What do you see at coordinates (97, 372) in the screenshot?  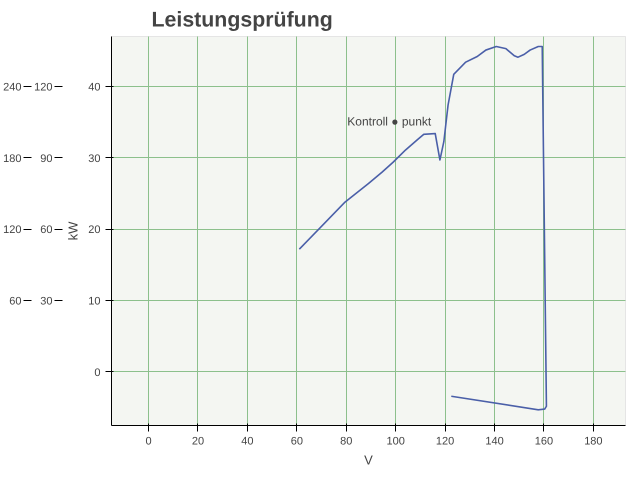 I see `y-tick-label: 0` at bounding box center [97, 372].